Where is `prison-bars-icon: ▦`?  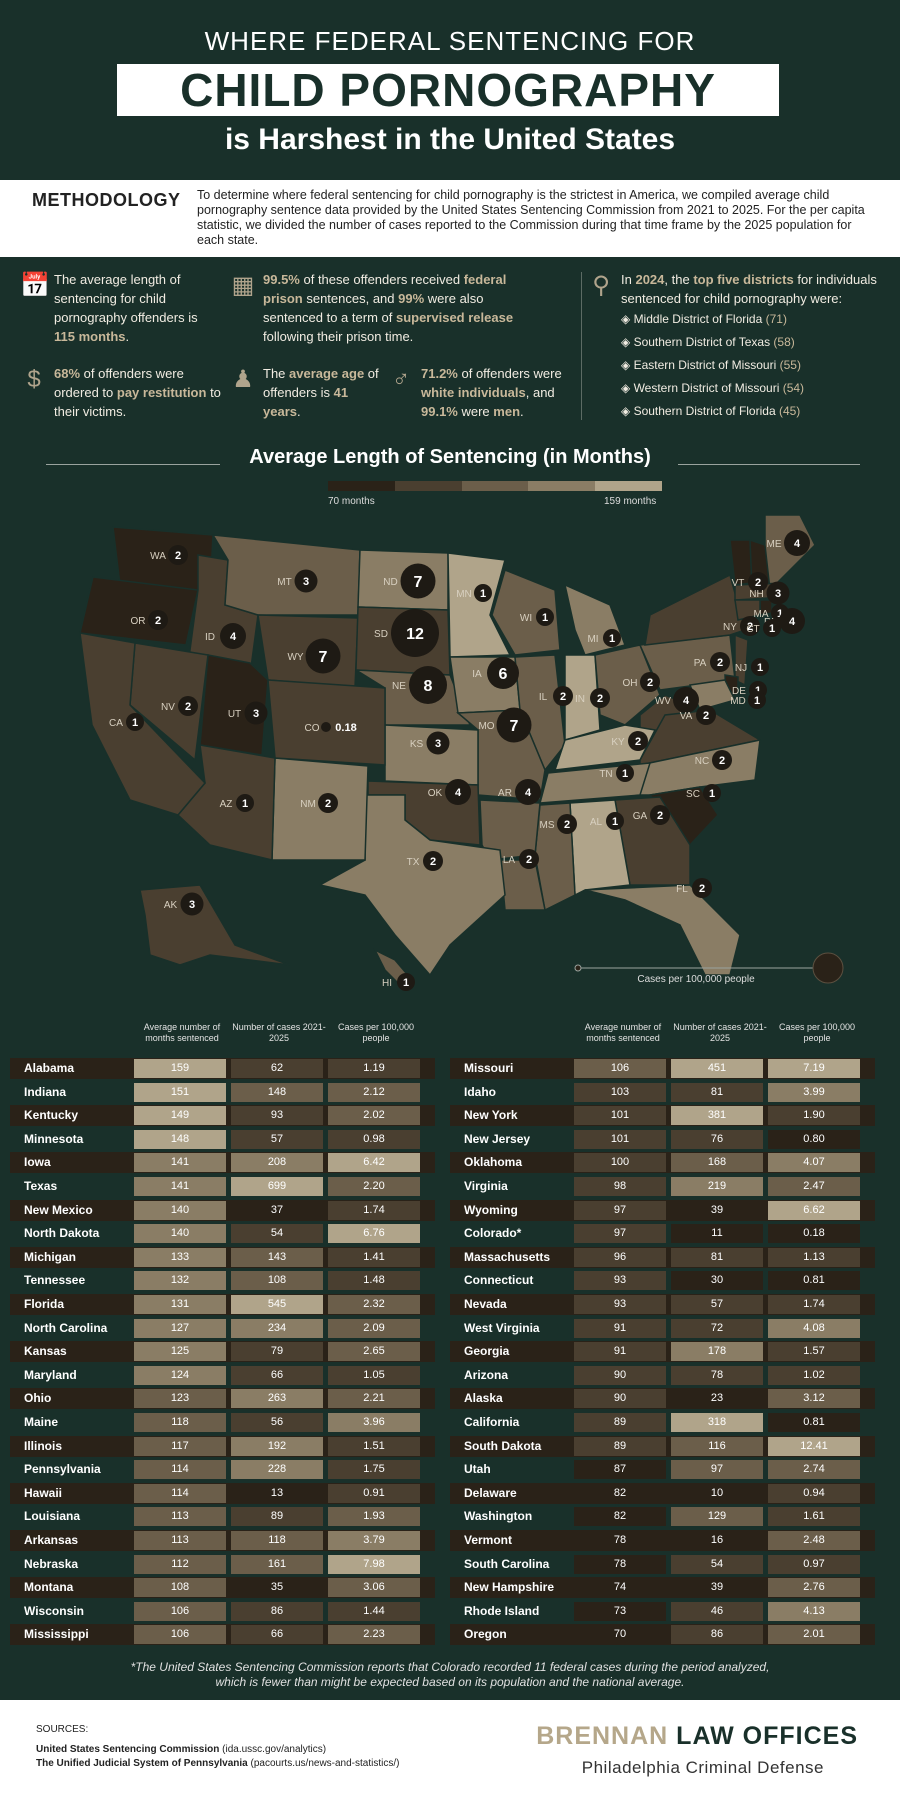
prison-bars-icon: ▦ is located at coordinates (243, 285).